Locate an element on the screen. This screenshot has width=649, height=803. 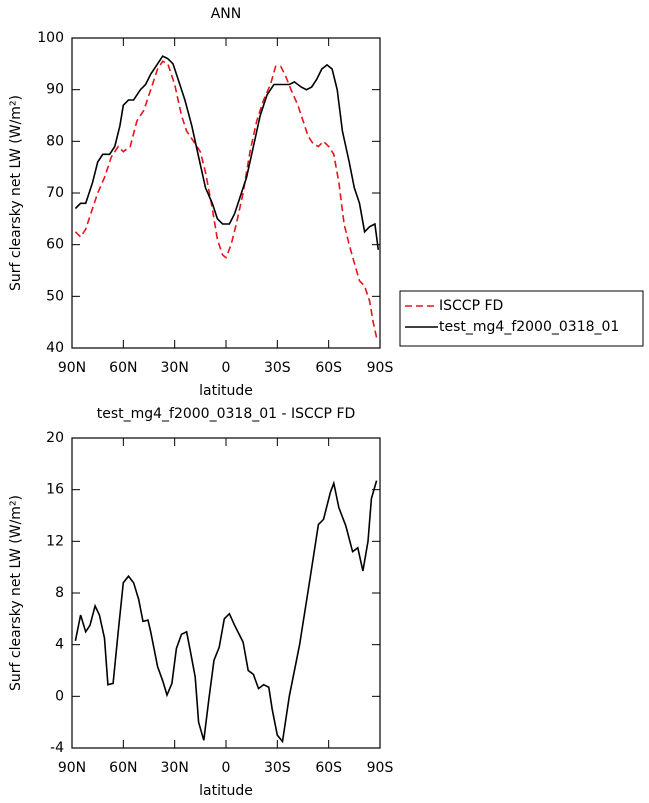
y-tick-label: 8 is located at coordinates (59, 593).